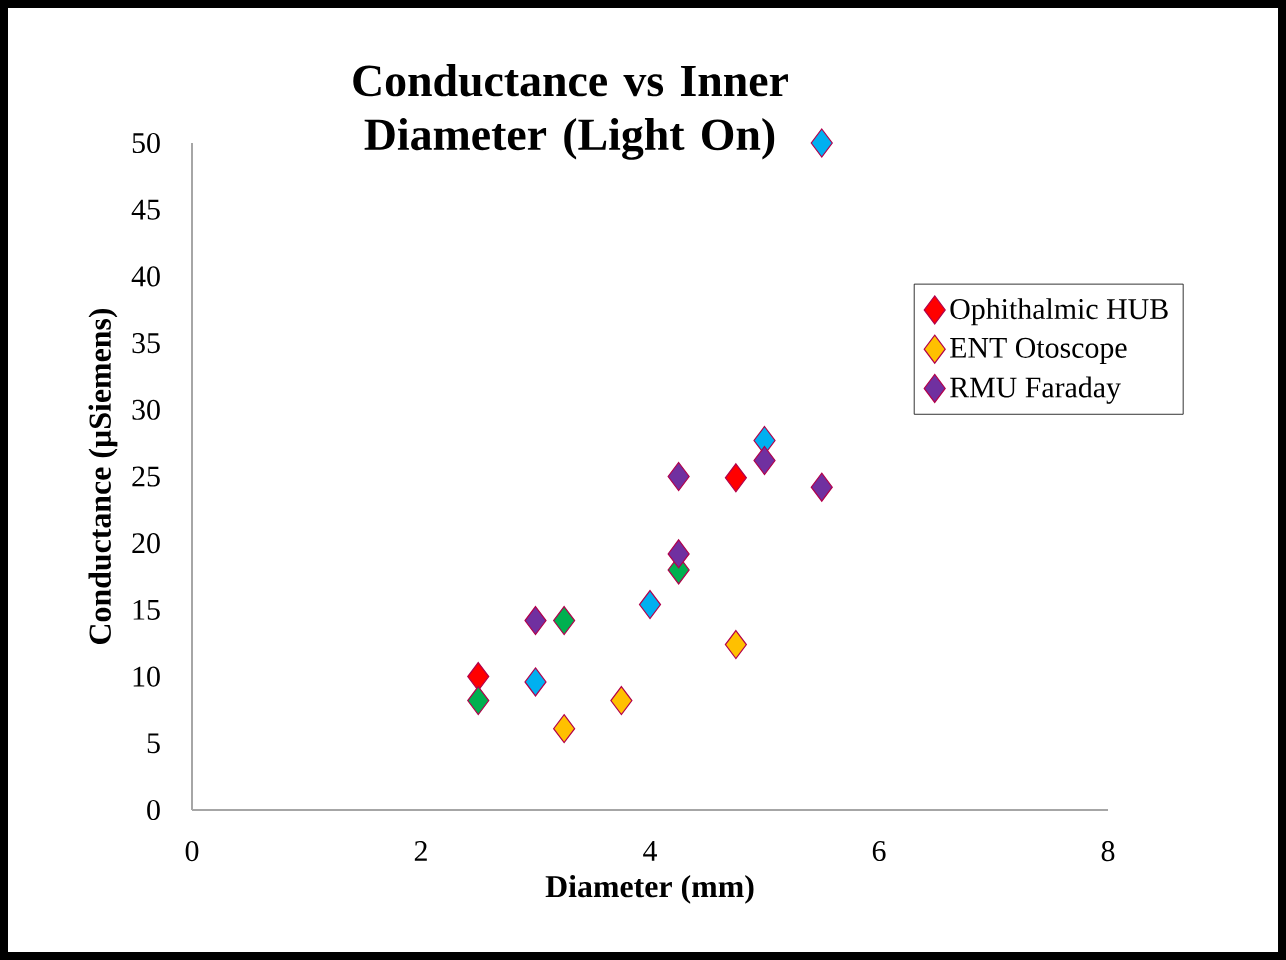 This screenshot has width=1286, height=960. What do you see at coordinates (1038, 350) in the screenshot?
I see `legend-label: ENT Otoscope` at bounding box center [1038, 350].